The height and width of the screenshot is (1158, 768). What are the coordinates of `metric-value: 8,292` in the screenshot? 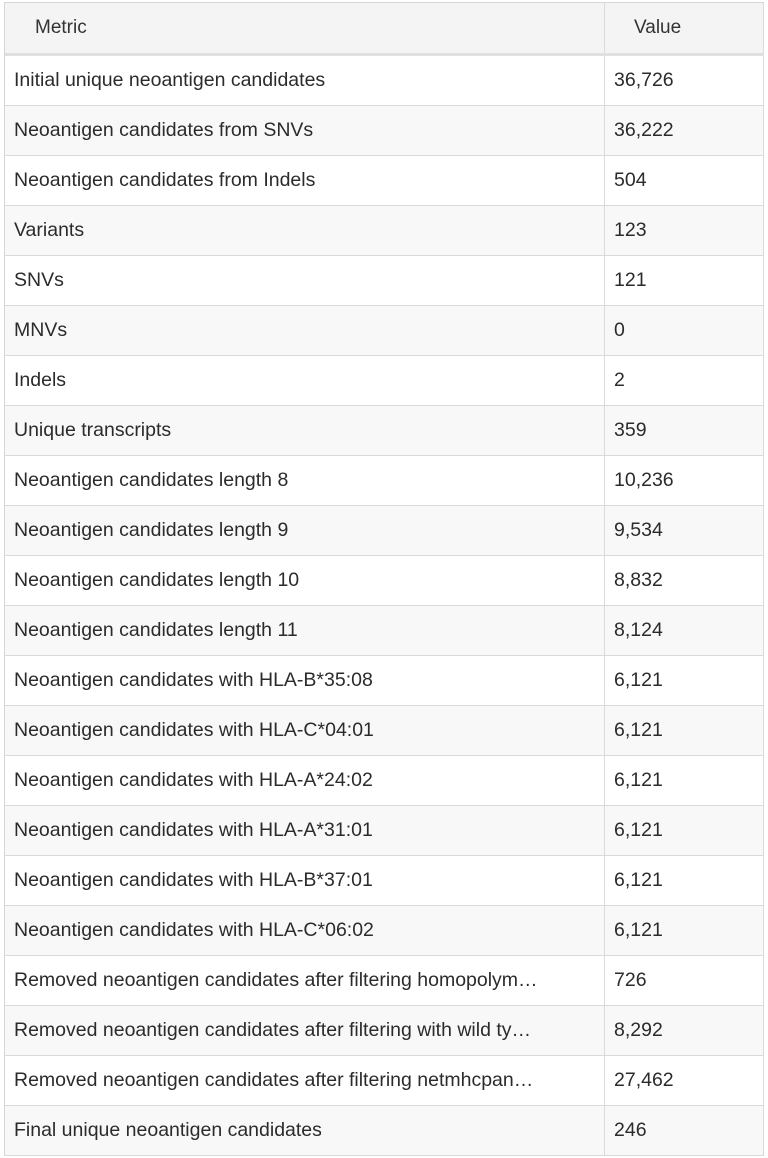 It's located at (638, 1030).